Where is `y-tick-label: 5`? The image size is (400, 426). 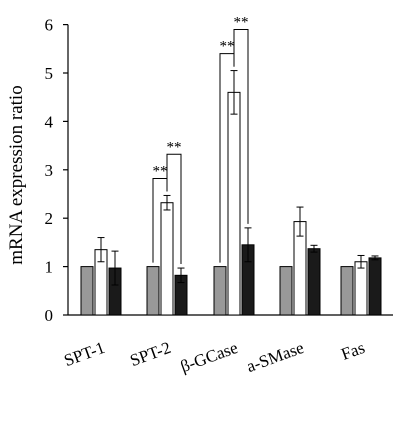
y-tick-label: 5 is located at coordinates (49, 73).